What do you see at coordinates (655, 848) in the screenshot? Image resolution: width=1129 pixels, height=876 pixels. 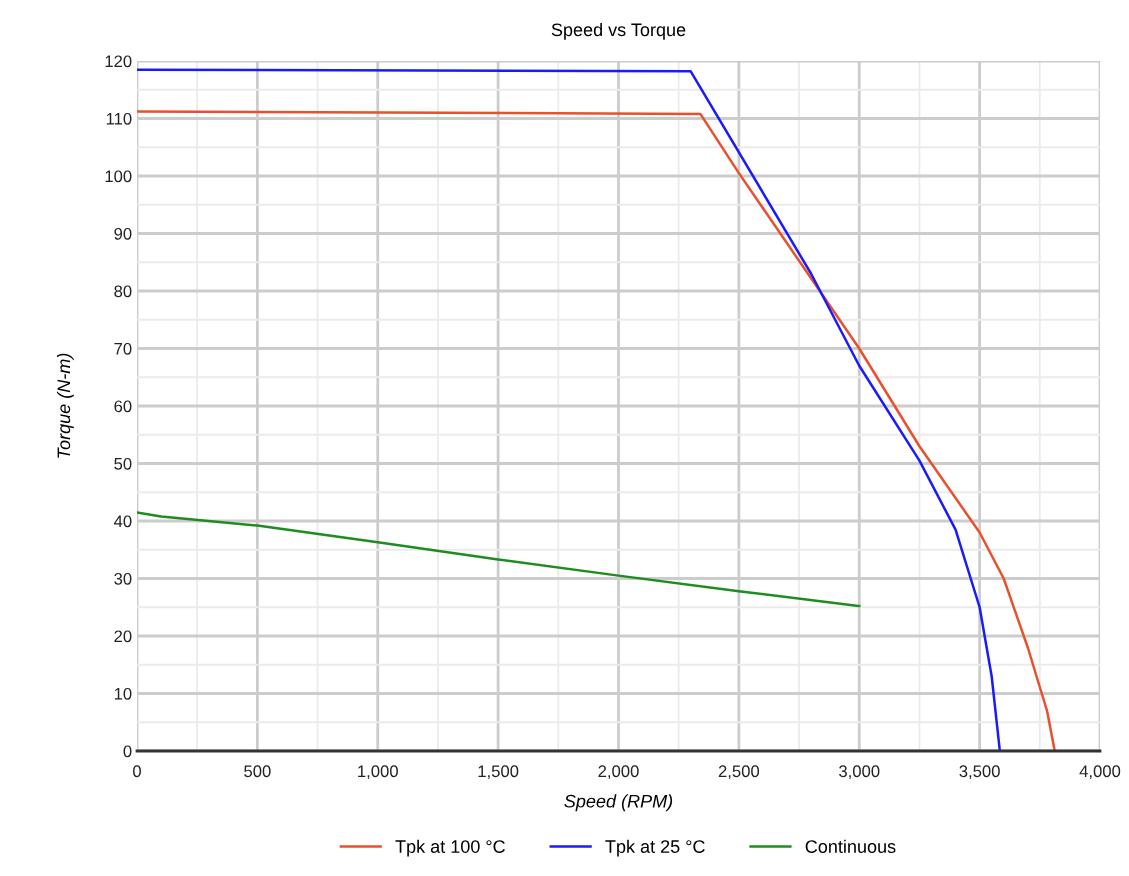 I see `legend-label: Tpk at 25 °C` at bounding box center [655, 848].